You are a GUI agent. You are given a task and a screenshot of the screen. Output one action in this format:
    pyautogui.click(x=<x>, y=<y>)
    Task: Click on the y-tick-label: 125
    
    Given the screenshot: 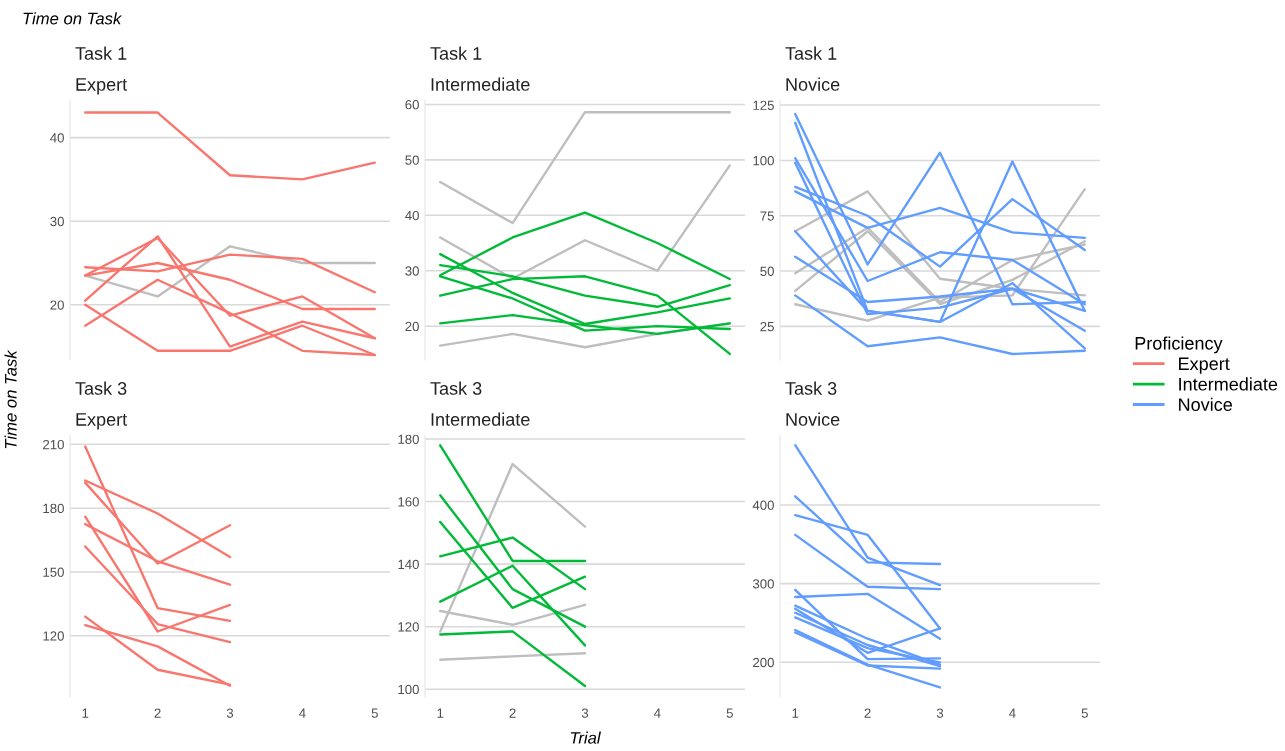 What is the action you would take?
    pyautogui.click(x=763, y=105)
    